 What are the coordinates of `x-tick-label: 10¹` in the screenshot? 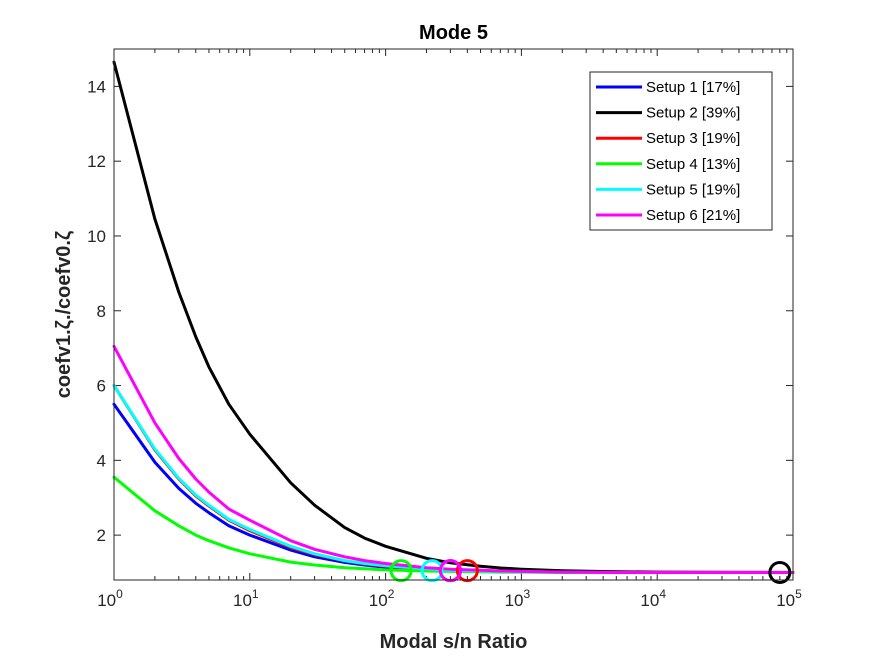 It's located at (246, 598).